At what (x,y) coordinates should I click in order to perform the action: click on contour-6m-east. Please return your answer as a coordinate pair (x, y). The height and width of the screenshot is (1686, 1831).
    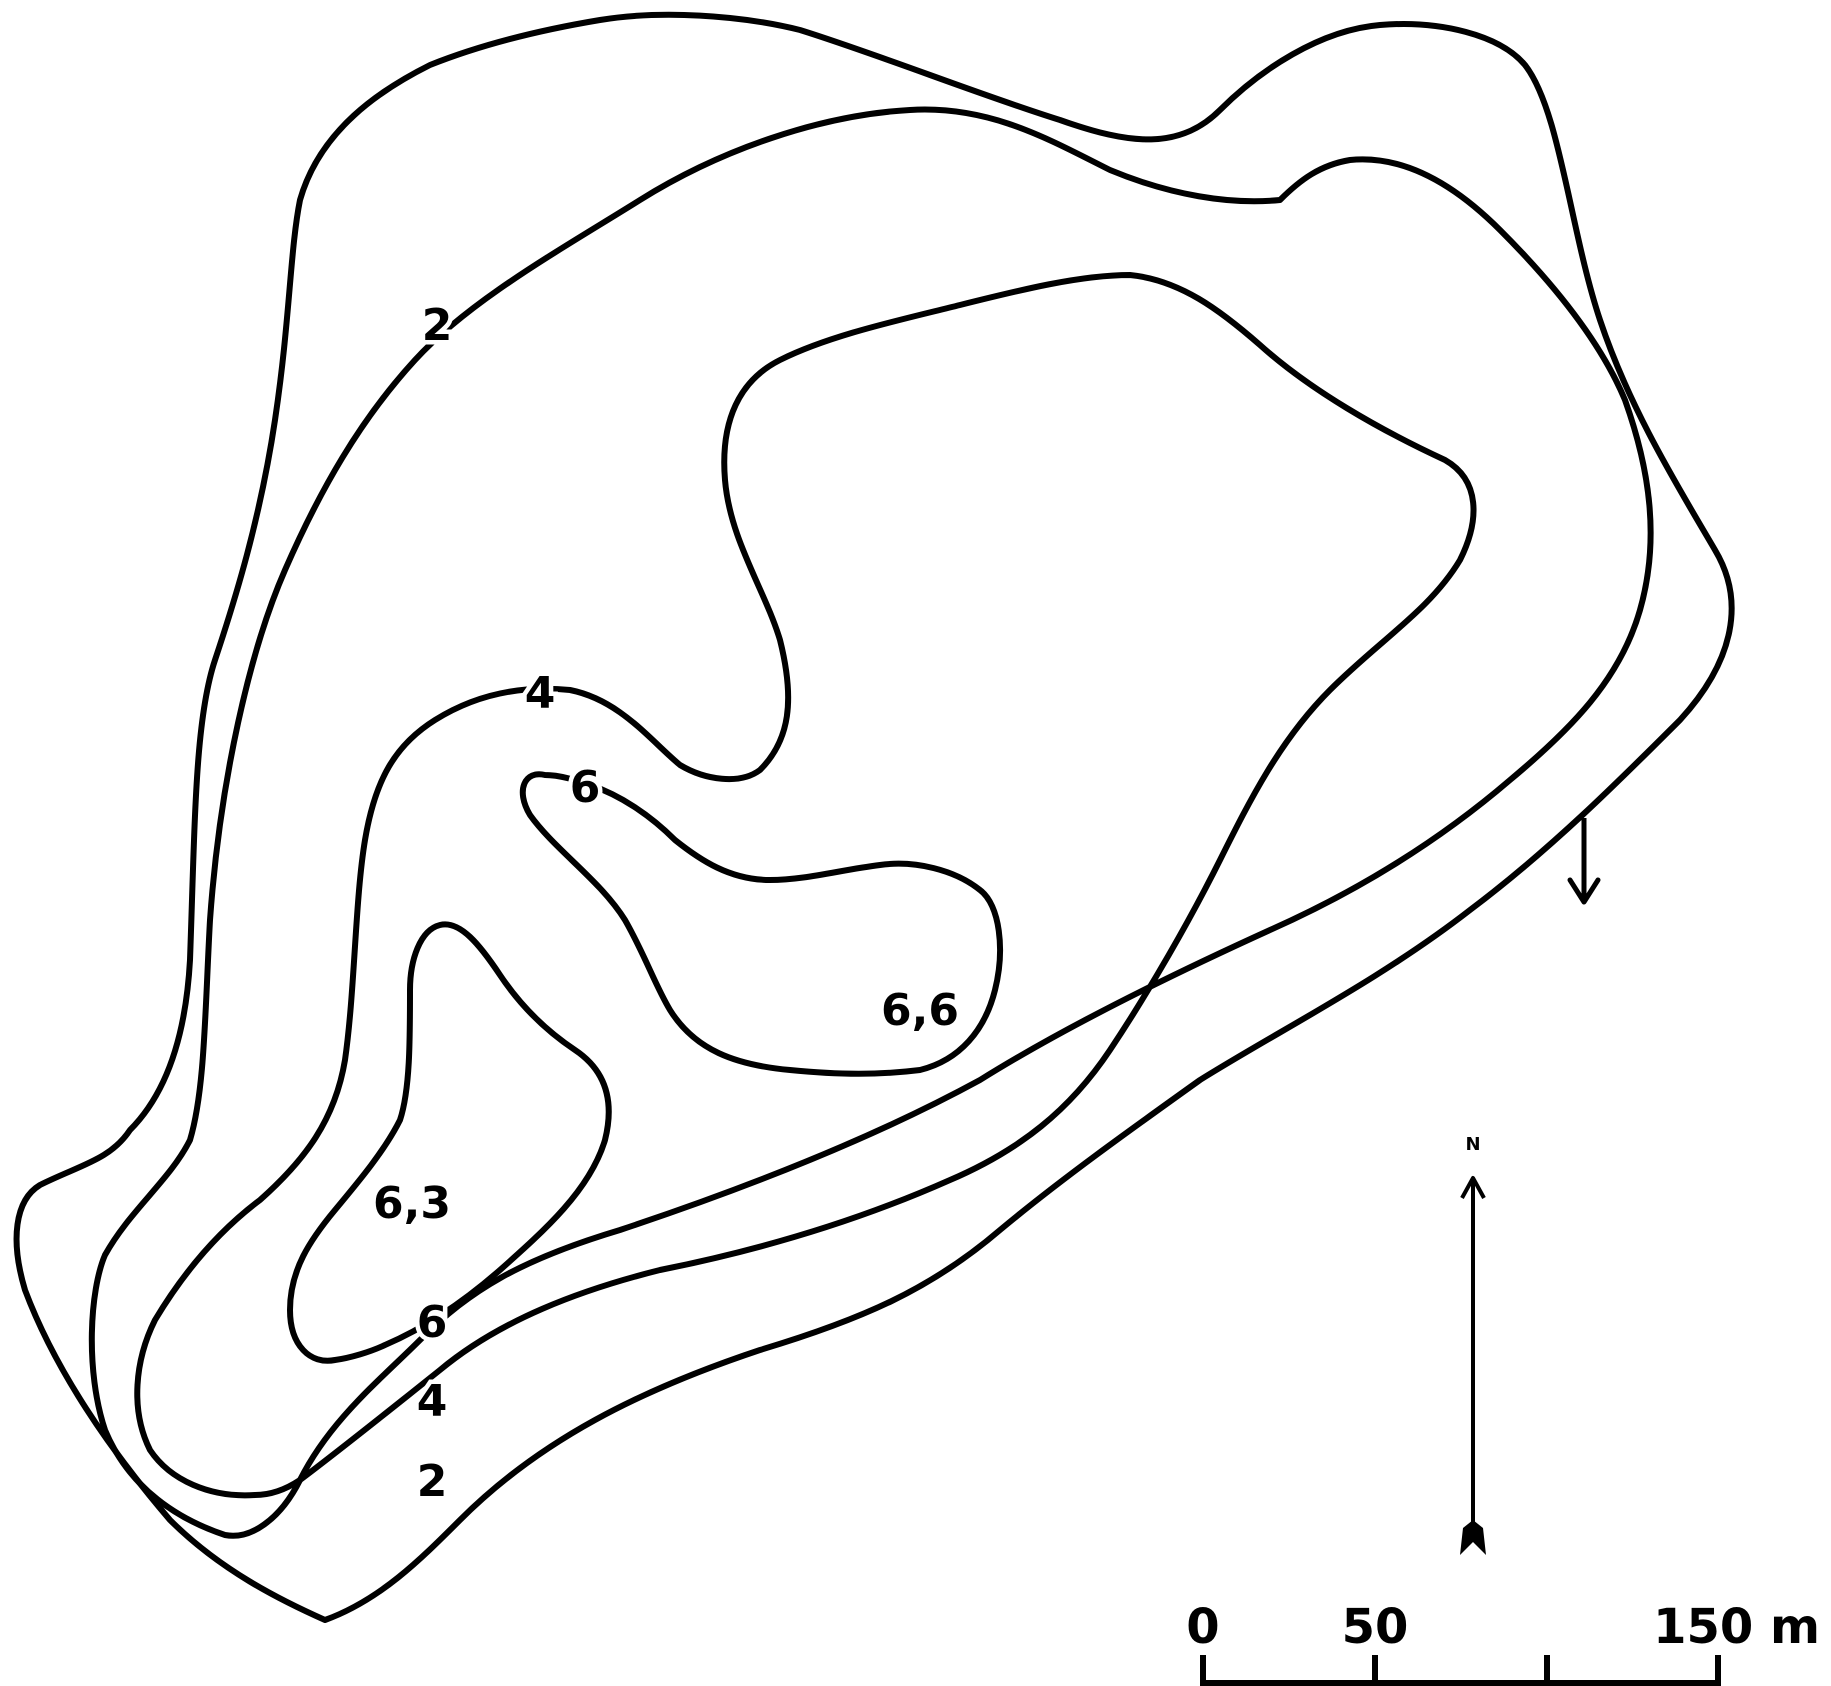
    Looking at the image, I should click on (761, 924).